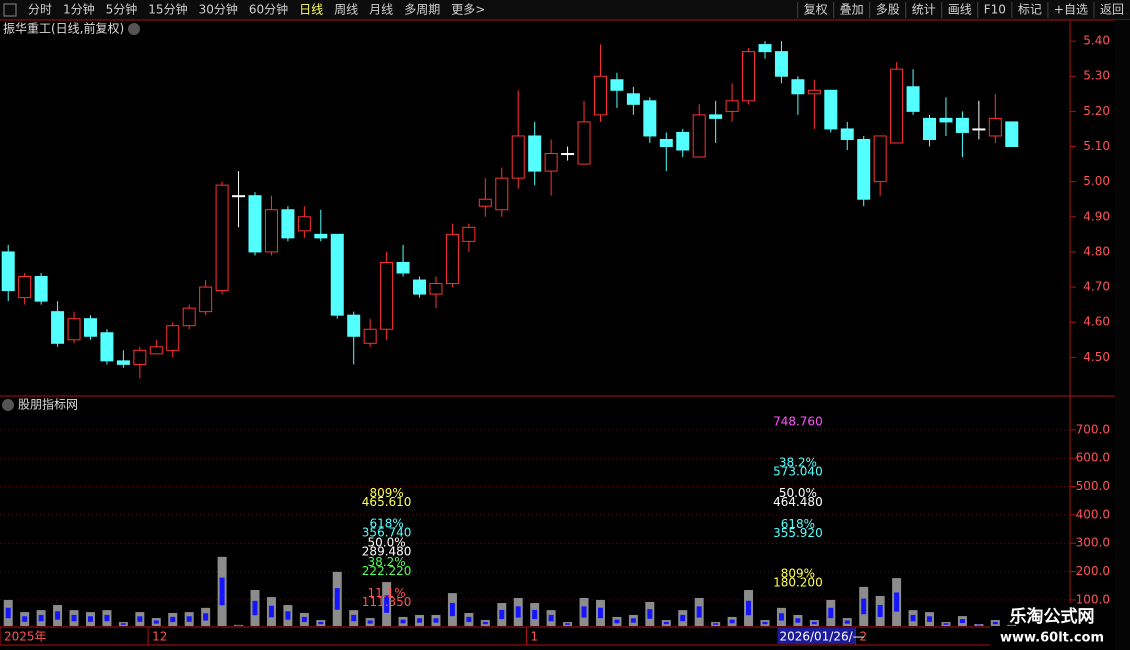  Describe the element at coordinates (1096, 322) in the screenshot. I see `y-tick-label: 4.60` at that location.